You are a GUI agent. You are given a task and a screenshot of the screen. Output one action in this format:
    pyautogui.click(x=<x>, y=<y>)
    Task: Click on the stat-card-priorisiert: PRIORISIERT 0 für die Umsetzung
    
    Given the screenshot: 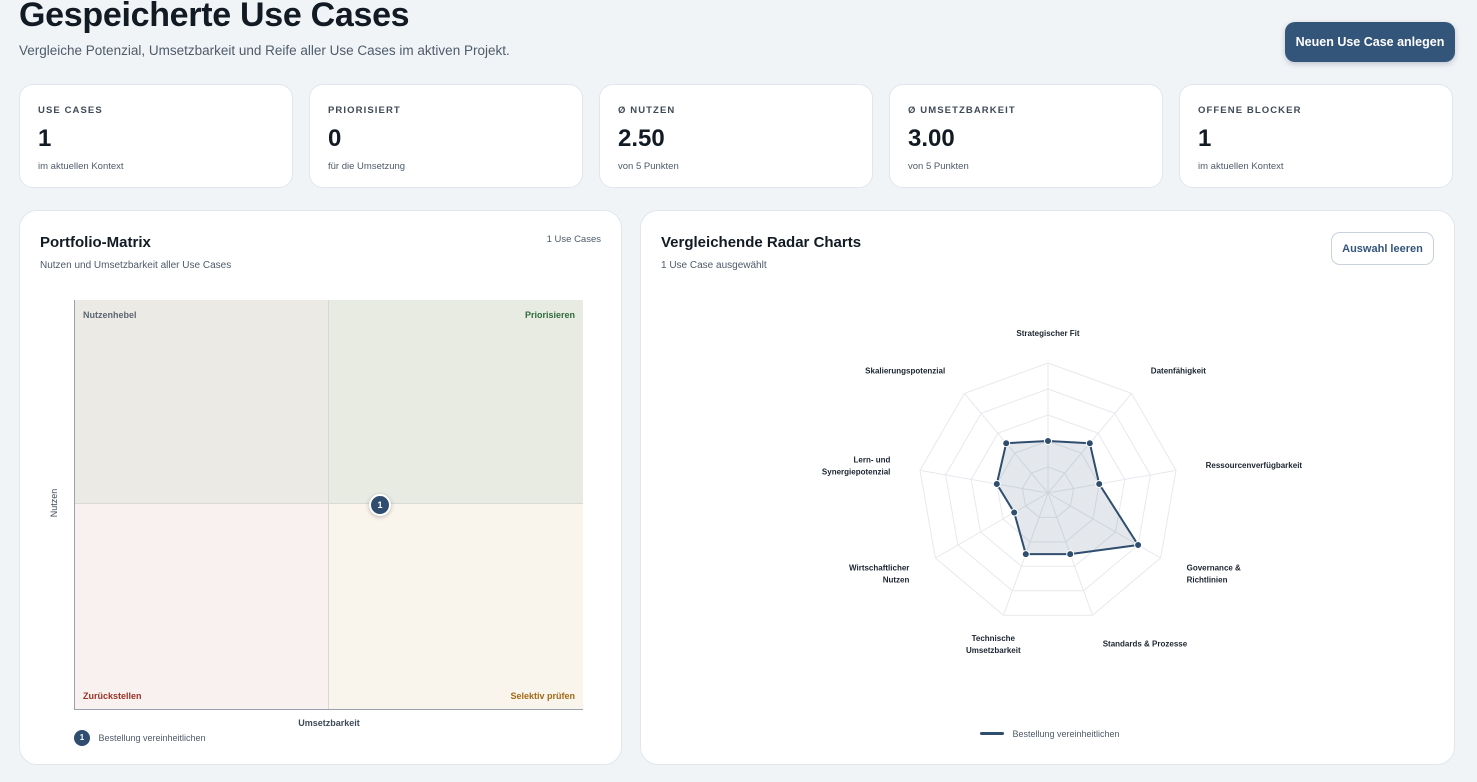 What is the action you would take?
    pyautogui.click(x=446, y=136)
    